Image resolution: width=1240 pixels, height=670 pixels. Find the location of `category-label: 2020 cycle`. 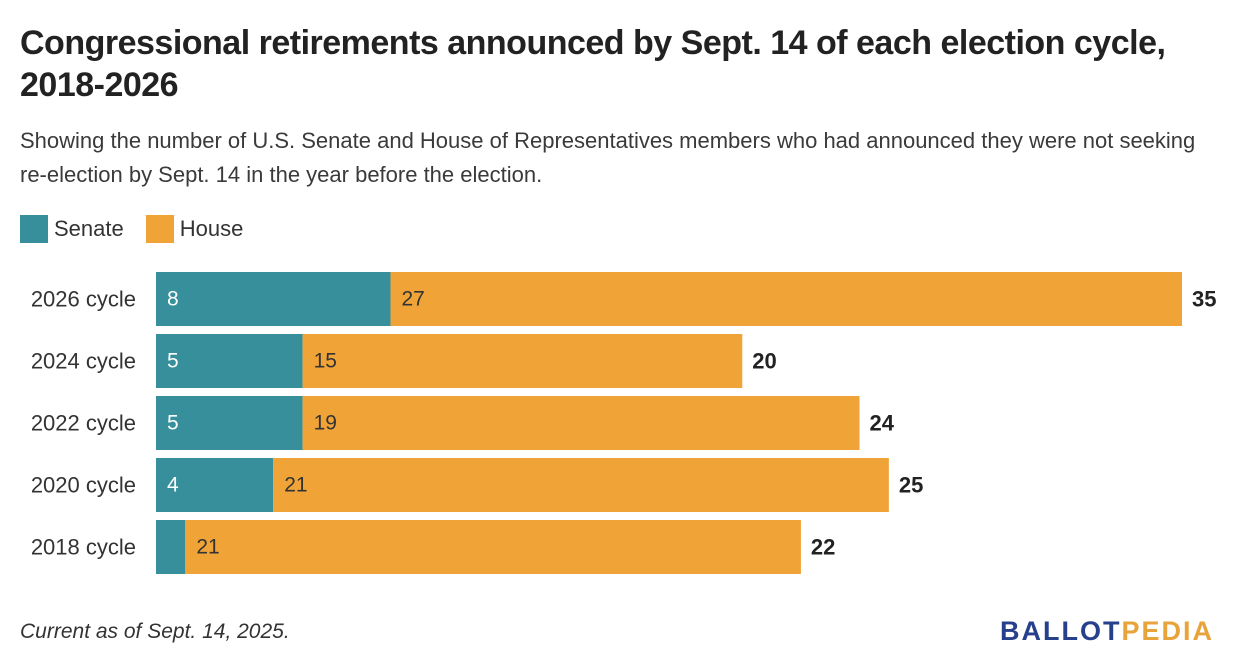

category-label: 2020 cycle is located at coordinates (83, 485).